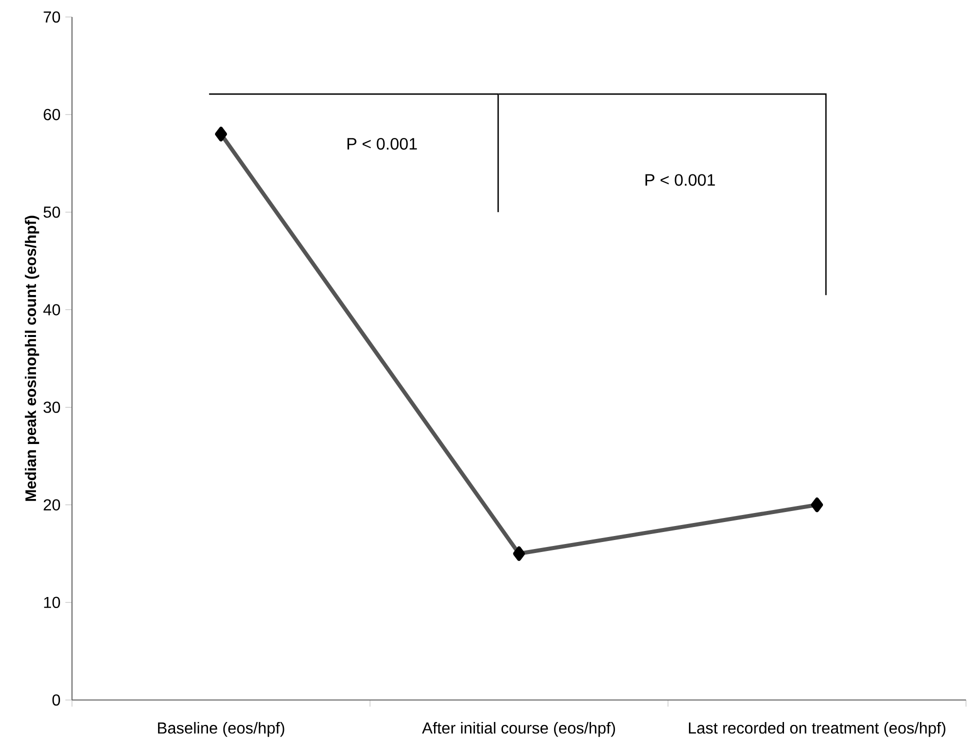 Image resolution: width=968 pixels, height=739 pixels. What do you see at coordinates (221, 729) in the screenshot?
I see `x-tick-label: Baseline (eos/hpf)` at bounding box center [221, 729].